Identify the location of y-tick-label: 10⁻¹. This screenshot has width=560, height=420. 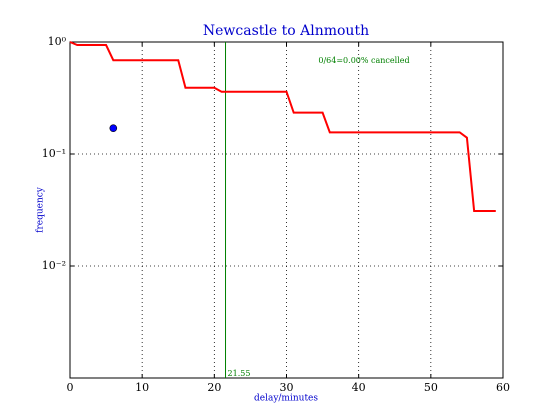
(54, 153).